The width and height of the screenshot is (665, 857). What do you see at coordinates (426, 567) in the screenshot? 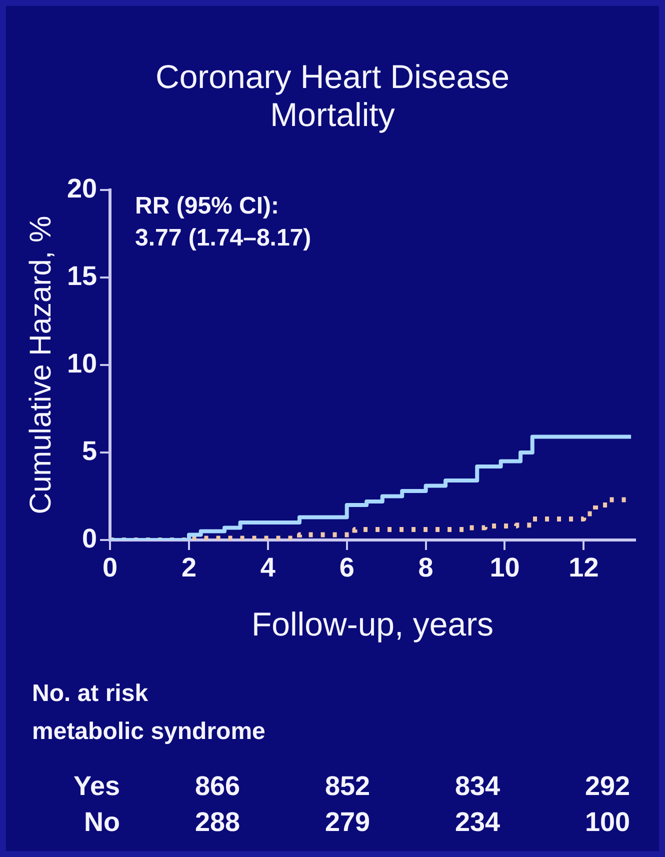
I see `x-tick-label: 8` at bounding box center [426, 567].